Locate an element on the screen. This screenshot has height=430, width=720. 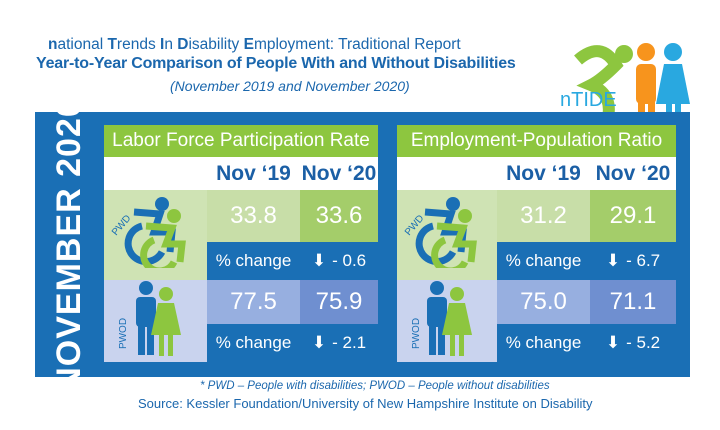
pwod-nov19-value: 77.5 is located at coordinates (253, 302).